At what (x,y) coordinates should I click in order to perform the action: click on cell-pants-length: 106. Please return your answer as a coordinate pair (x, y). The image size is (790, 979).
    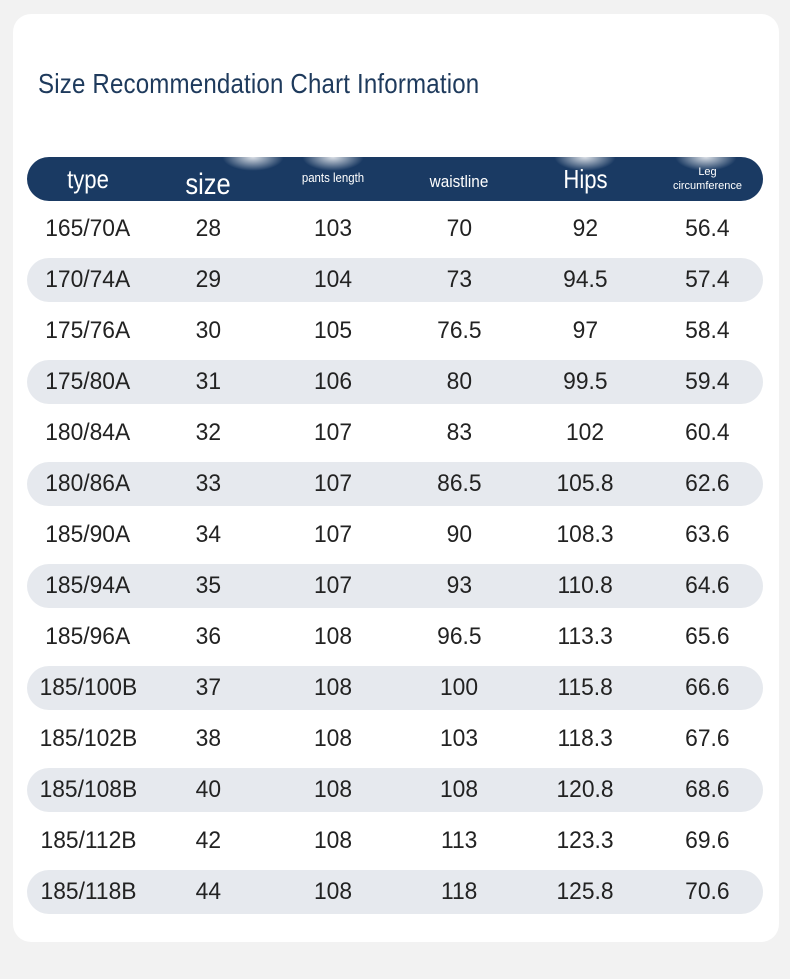
    Looking at the image, I should click on (333, 381).